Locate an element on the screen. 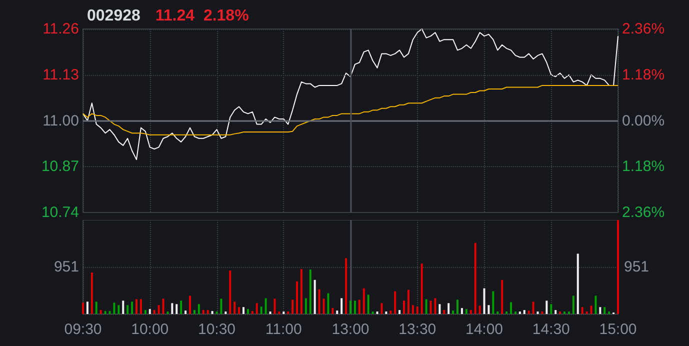 The width and height of the screenshot is (689, 346). x-tick-label: 09:30 is located at coordinates (83, 329).